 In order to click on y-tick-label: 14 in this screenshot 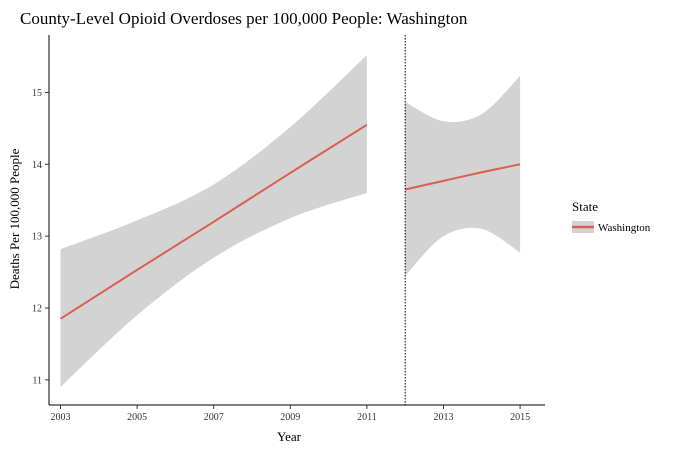, I will do `click(37, 165)`.